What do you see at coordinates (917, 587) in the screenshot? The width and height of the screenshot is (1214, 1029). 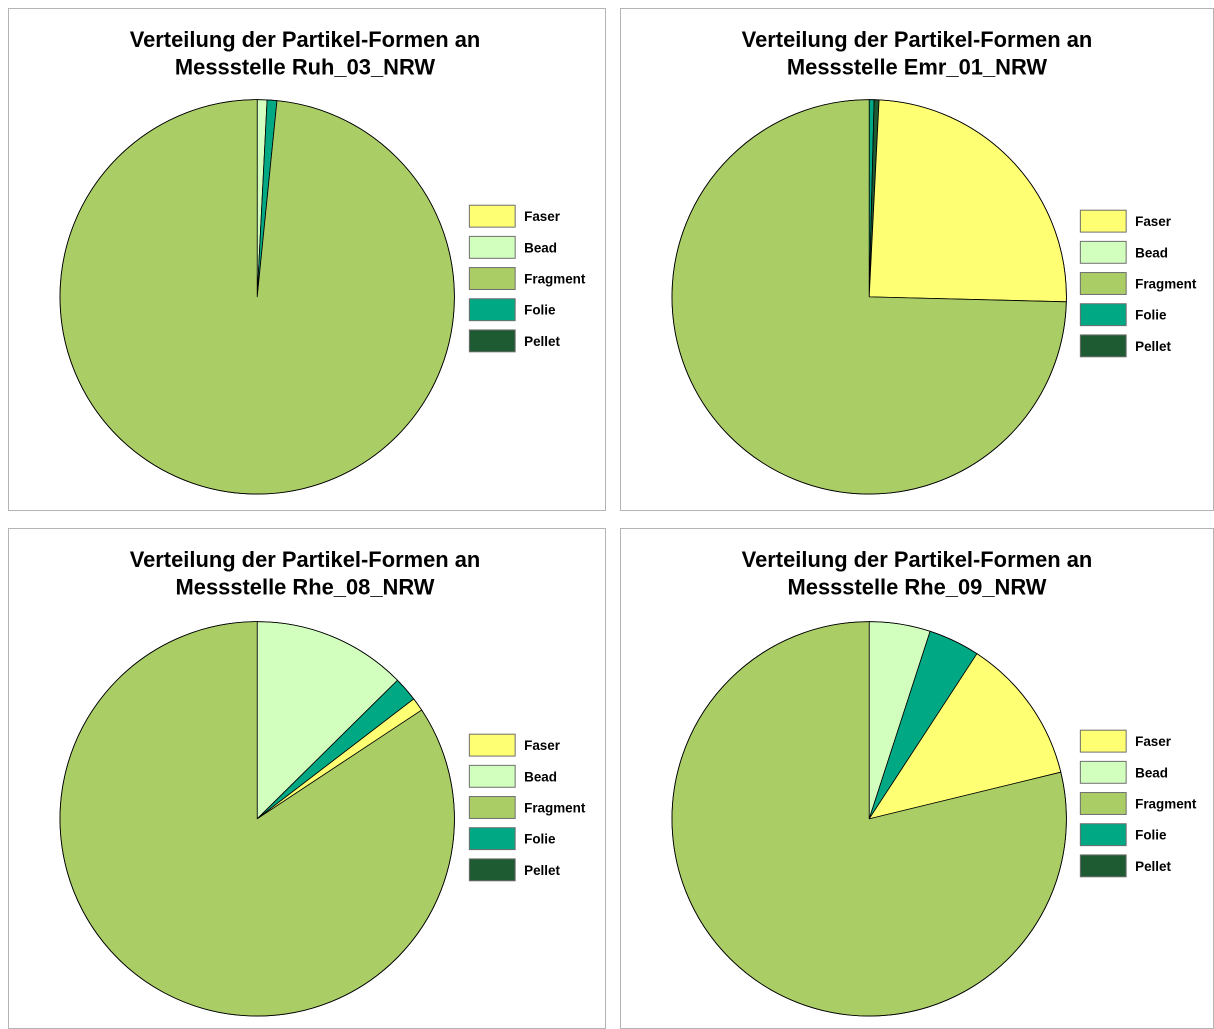 I see `chart-title-line-2: Messstelle Rhe_09_NRW` at bounding box center [917, 587].